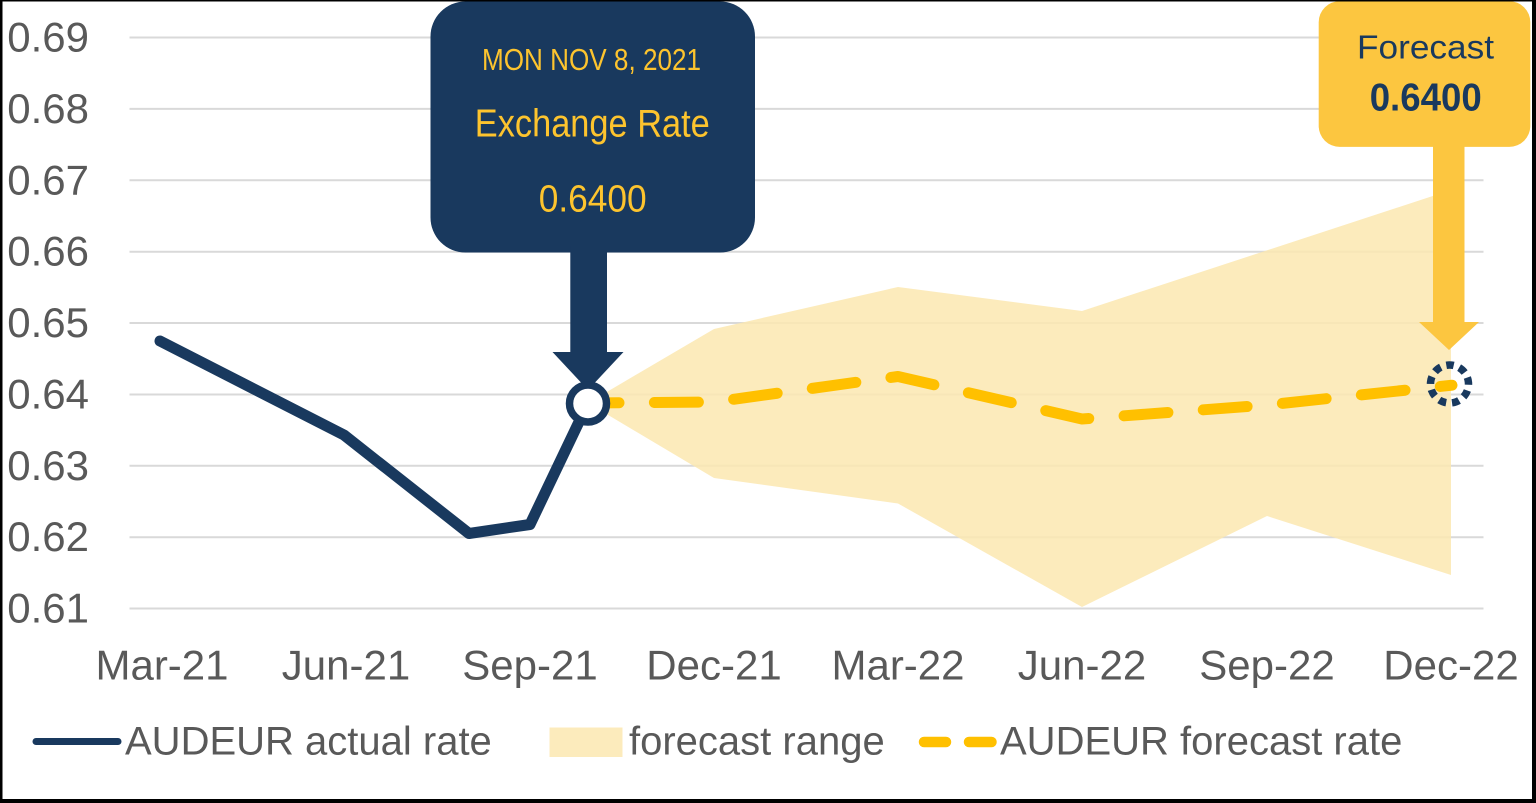  Describe the element at coordinates (592, 124) in the screenshot. I see `svg-text: Exchange Rate` at that location.